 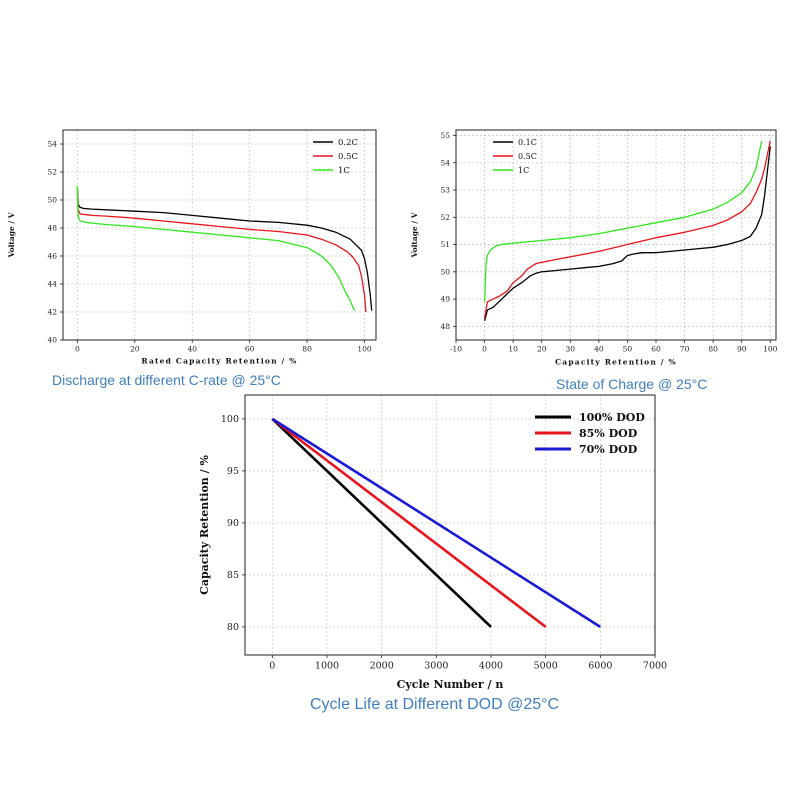 What do you see at coordinates (742, 349) in the screenshot?
I see `x-tick-label: 90` at bounding box center [742, 349].